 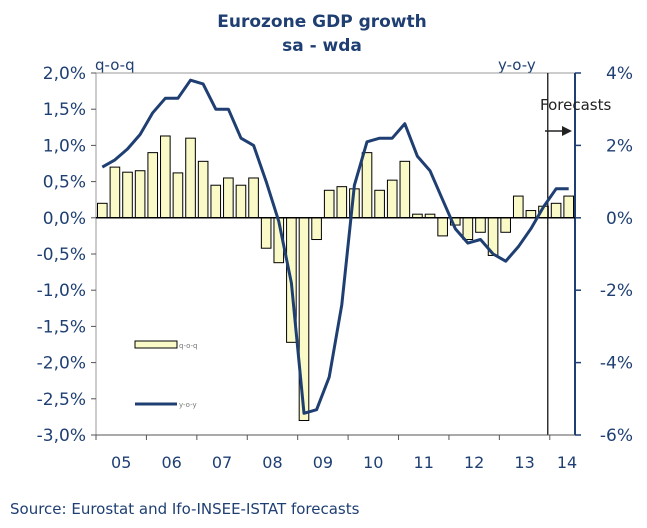 What do you see at coordinates (616, 436) in the screenshot?
I see `right-tick-label: -6%` at bounding box center [616, 436].